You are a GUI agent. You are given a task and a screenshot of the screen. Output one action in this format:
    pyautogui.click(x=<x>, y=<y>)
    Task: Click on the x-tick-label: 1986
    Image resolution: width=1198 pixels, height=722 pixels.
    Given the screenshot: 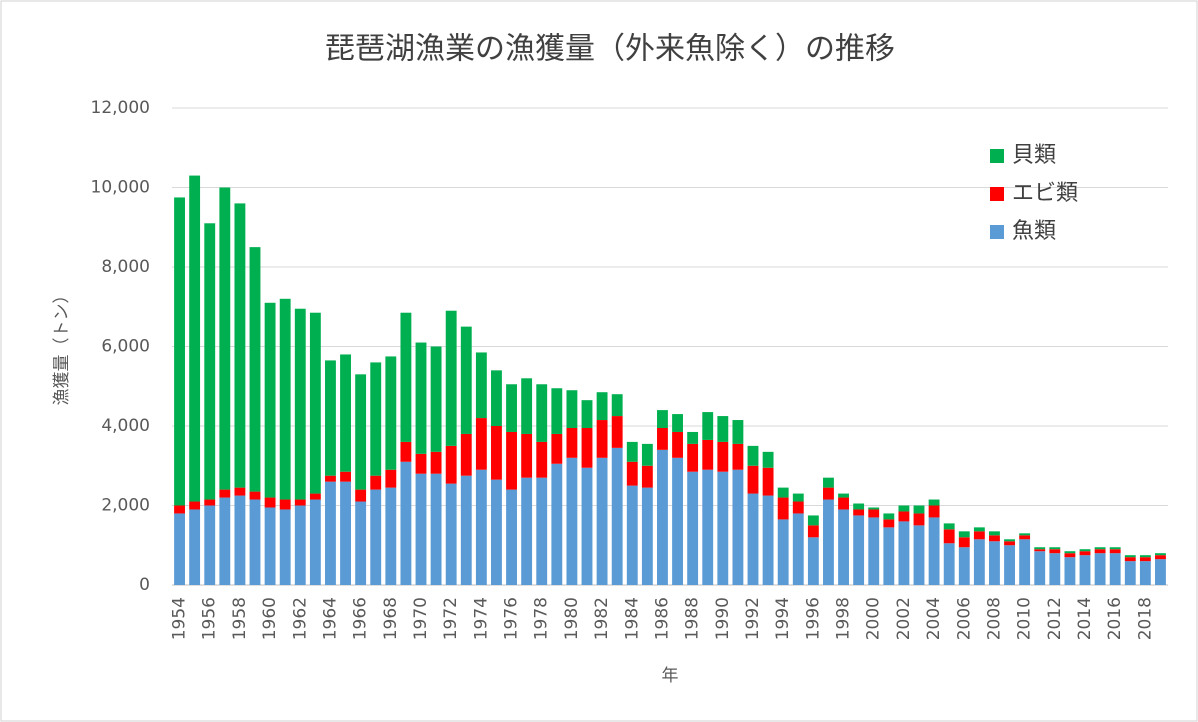 What is the action you would take?
    pyautogui.click(x=662, y=618)
    